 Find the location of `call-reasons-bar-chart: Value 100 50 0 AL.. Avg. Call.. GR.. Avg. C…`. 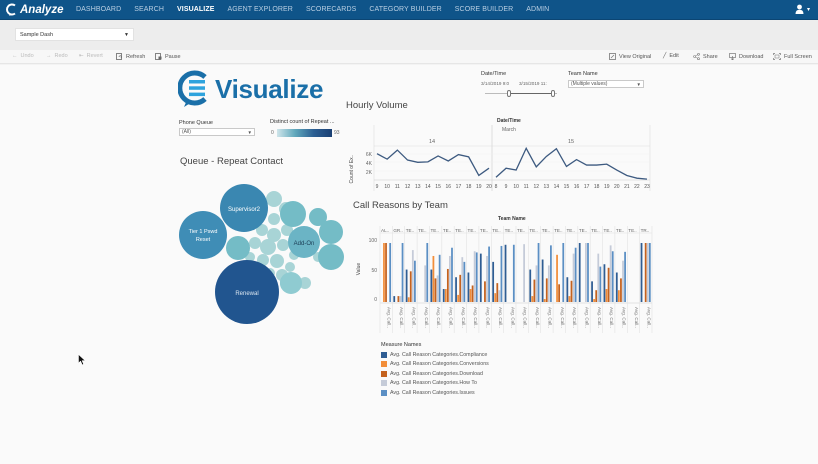

call-reasons-bar-chart: Value 100 50 0 AL.. Avg. Call.. GR.. Avg. C… is located at coordinates (503, 279).